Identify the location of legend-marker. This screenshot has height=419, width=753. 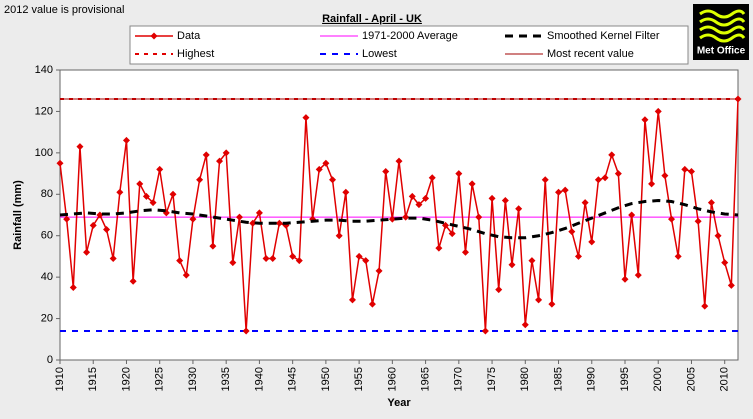
(154, 36).